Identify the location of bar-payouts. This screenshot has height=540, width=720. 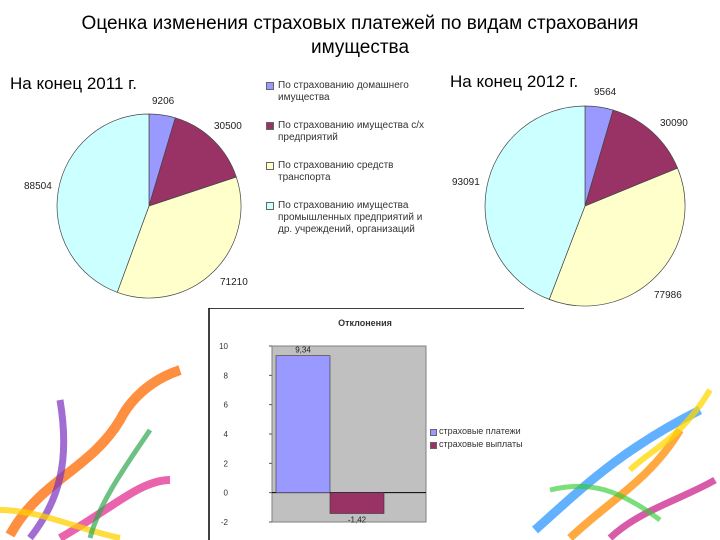
(357, 503).